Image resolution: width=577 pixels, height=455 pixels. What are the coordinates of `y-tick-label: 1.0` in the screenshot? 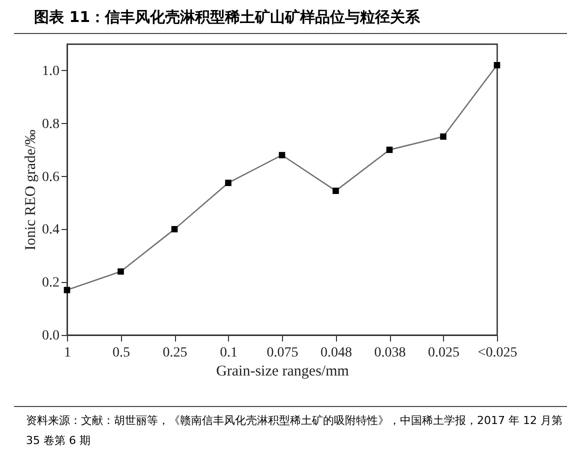 It's located at (51, 71).